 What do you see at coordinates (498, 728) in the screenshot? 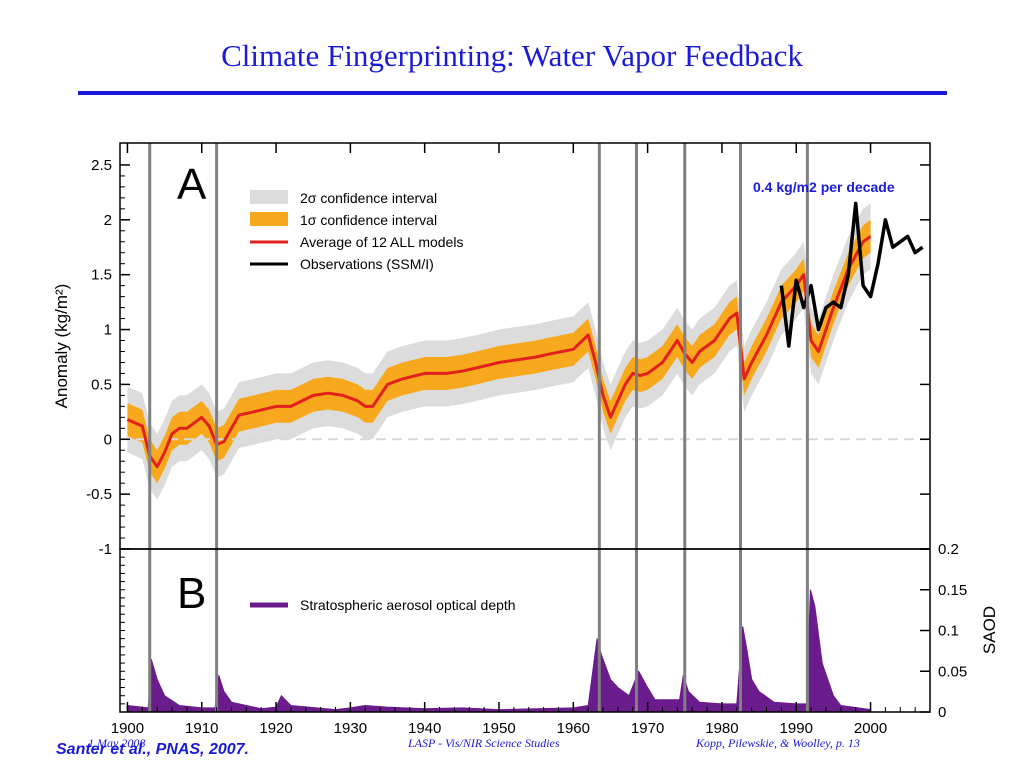
I see `x-tick-label: 1950` at bounding box center [498, 728].